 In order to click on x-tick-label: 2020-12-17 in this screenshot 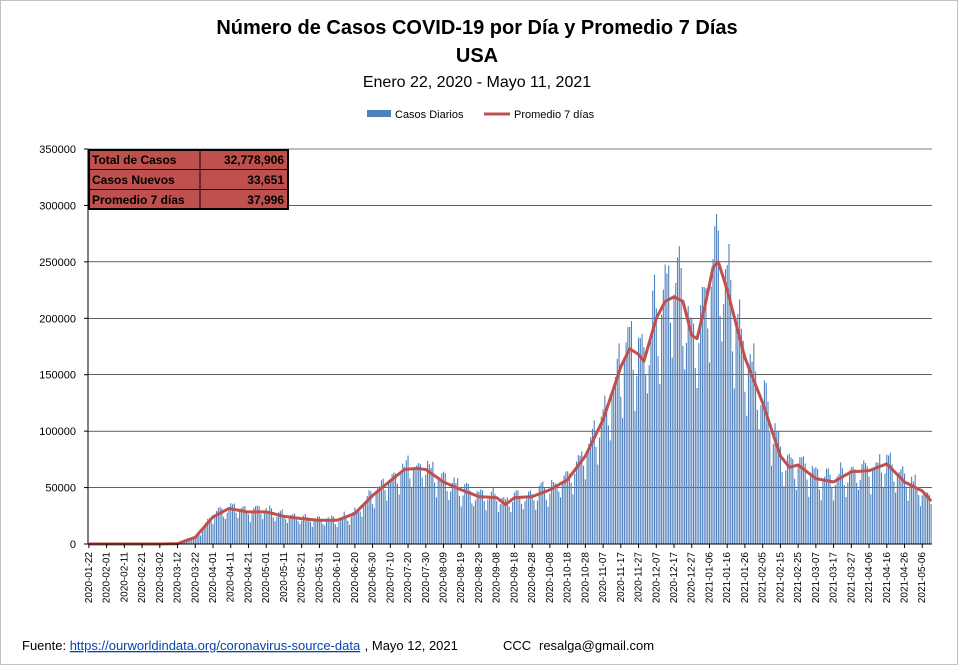, I will do `click(674, 578)`.